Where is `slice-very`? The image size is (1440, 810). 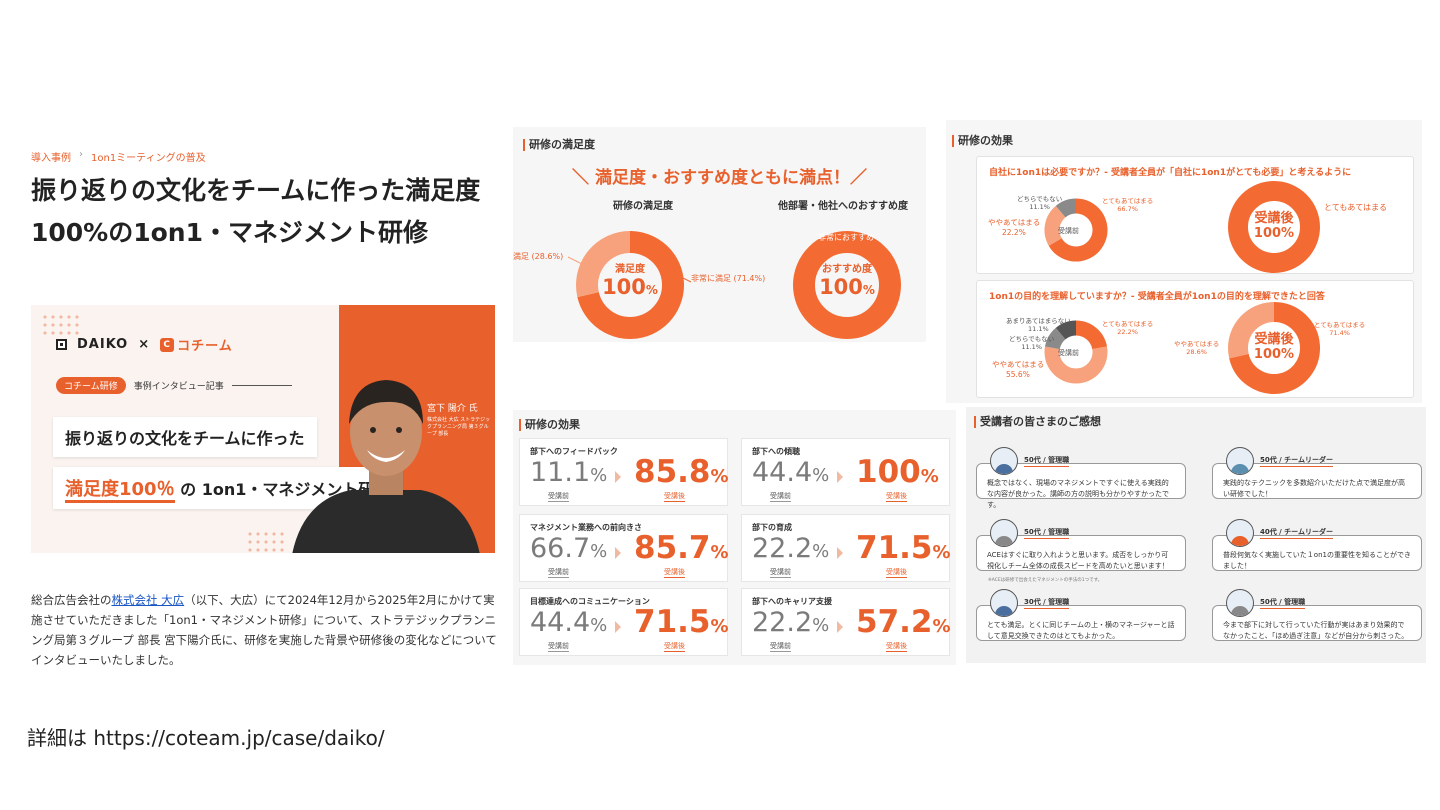
slice-very is located at coordinates (1078, 230).